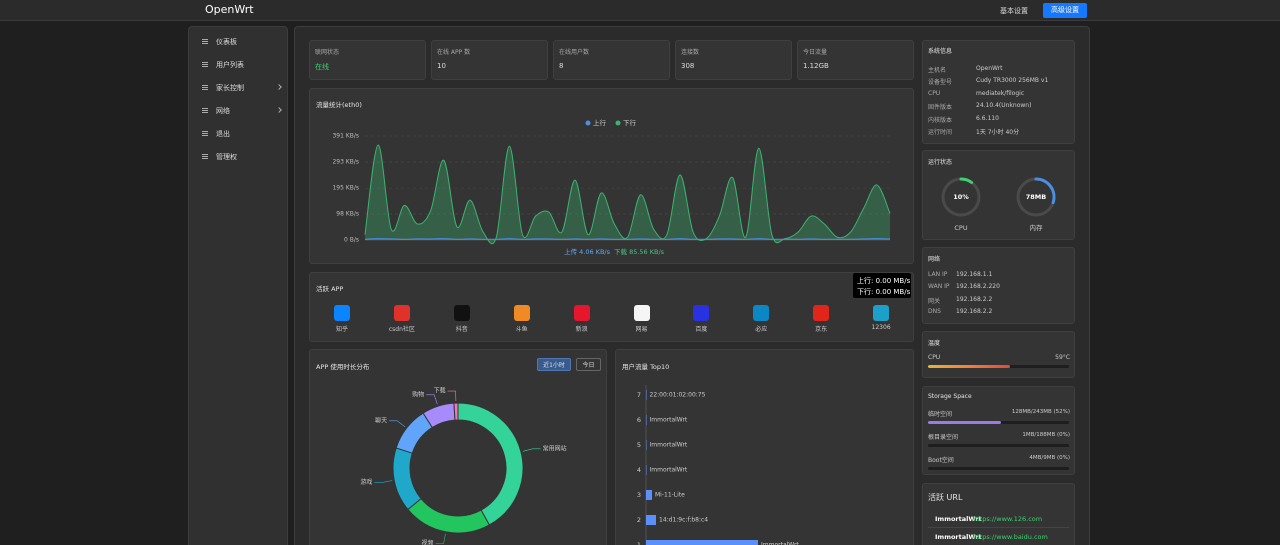 The image size is (1280, 545). I want to click on stat-value: 1.12GB, so click(816, 66).